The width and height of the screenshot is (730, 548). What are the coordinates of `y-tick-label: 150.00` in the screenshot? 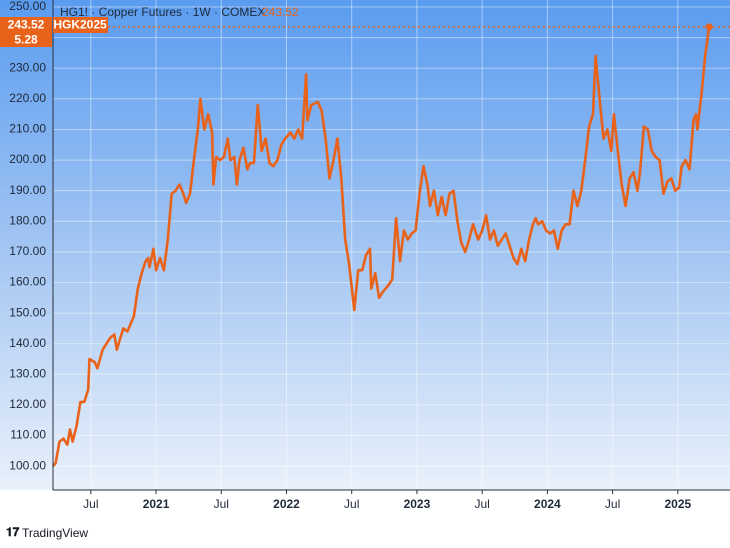 It's located at (27, 312).